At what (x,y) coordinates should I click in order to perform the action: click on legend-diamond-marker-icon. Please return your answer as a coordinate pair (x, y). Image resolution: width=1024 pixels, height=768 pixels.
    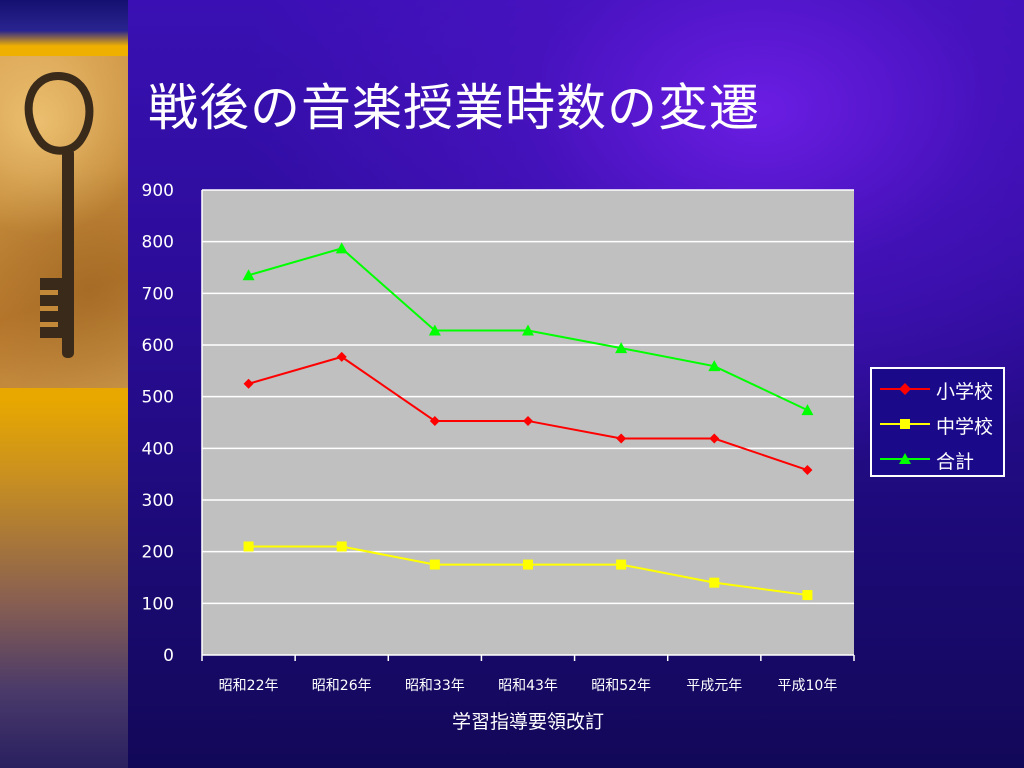
    Looking at the image, I should click on (905, 389).